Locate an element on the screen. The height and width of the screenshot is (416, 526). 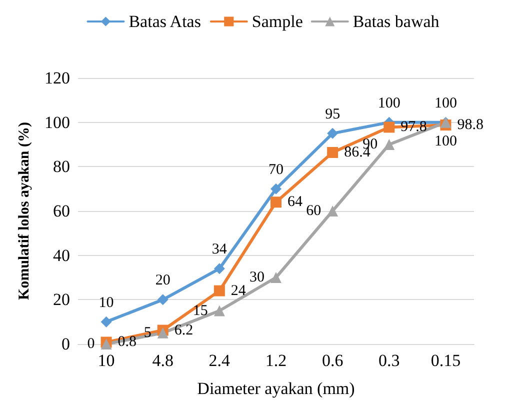
x-tick-label: 0.3 is located at coordinates (389, 360).